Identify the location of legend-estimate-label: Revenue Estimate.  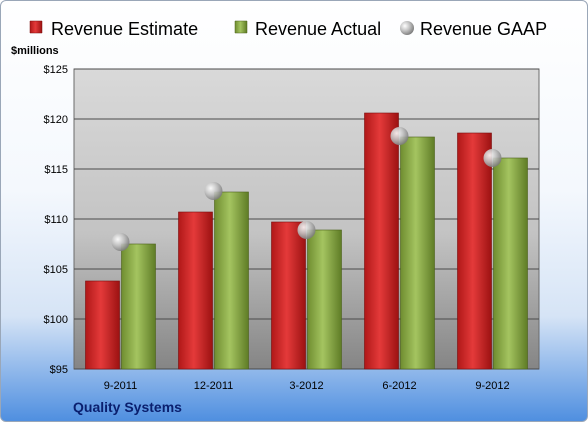
(124, 29).